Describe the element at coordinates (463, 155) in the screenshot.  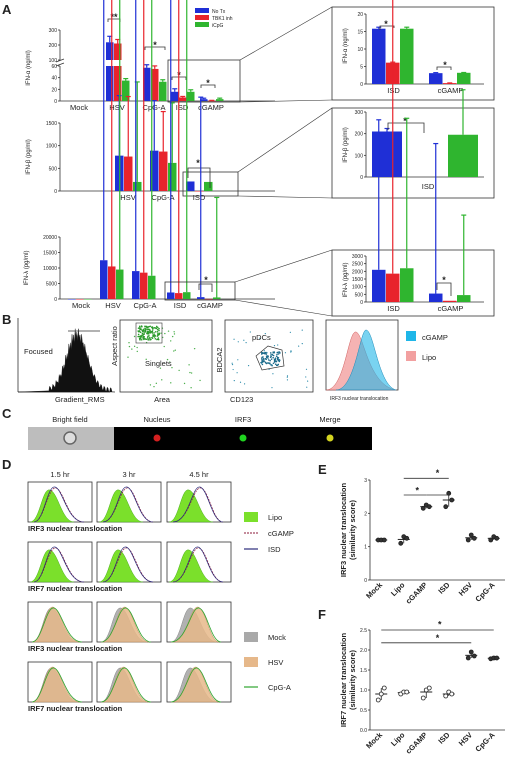
I see `ifnb-inset-bar-icpg` at that location.